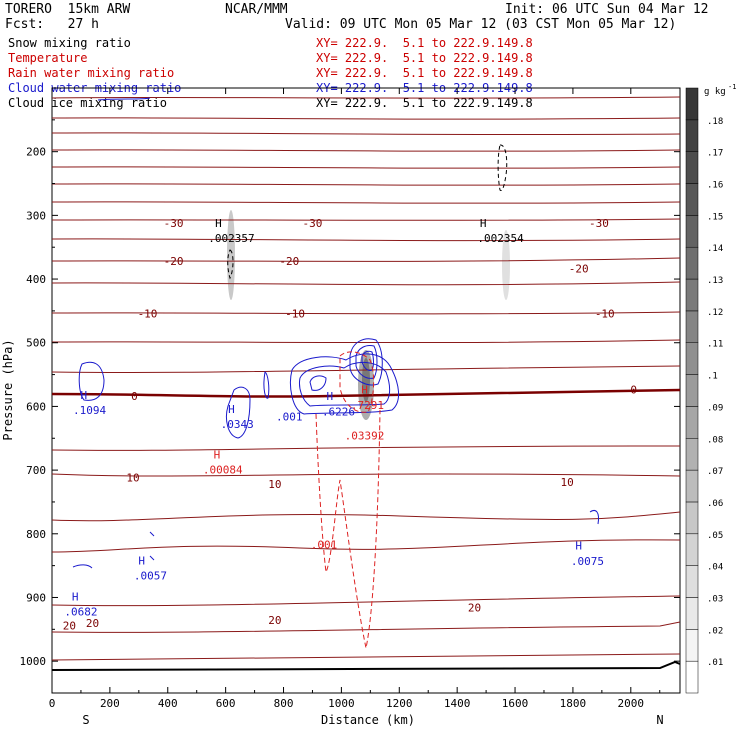 The image size is (740, 740). I want to click on colorbar-label: .08, so click(715, 440).